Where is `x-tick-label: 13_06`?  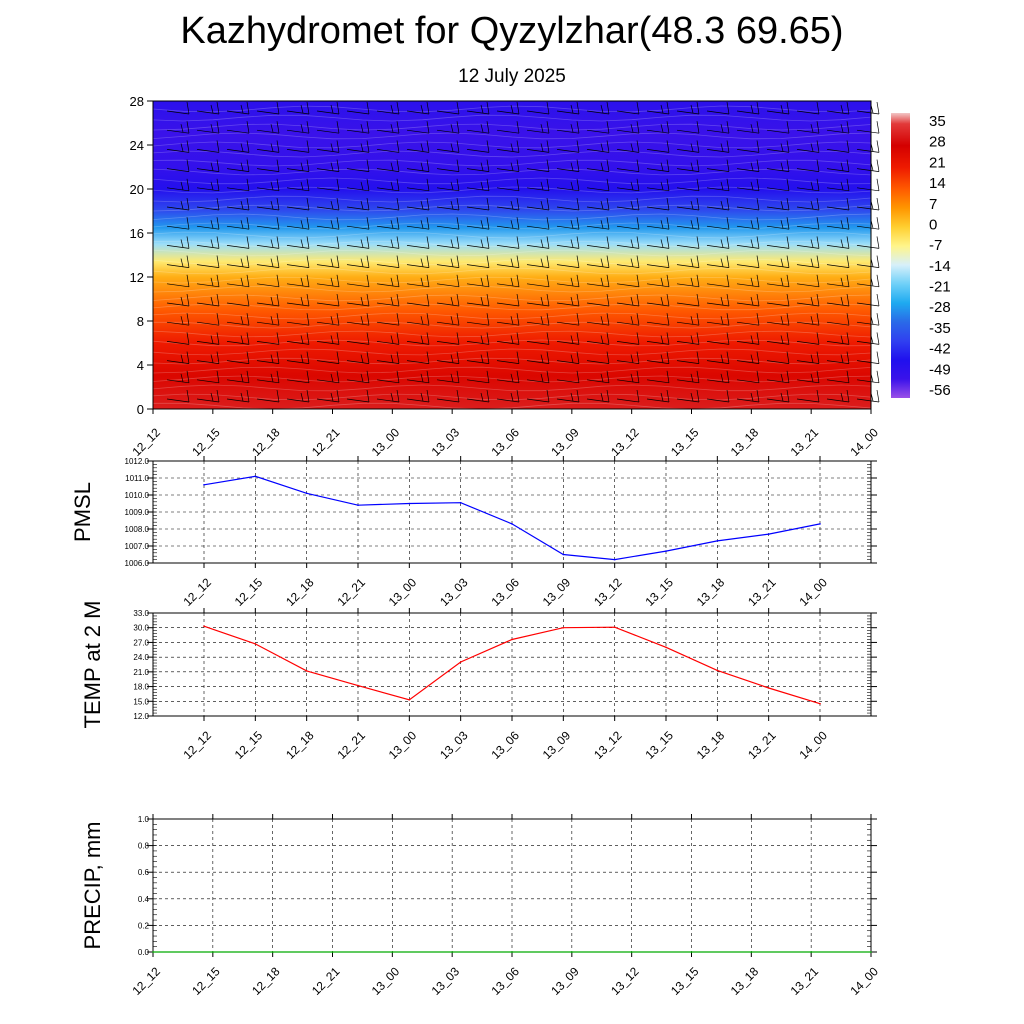 x-tick-label: 13_06 is located at coordinates (505, 745).